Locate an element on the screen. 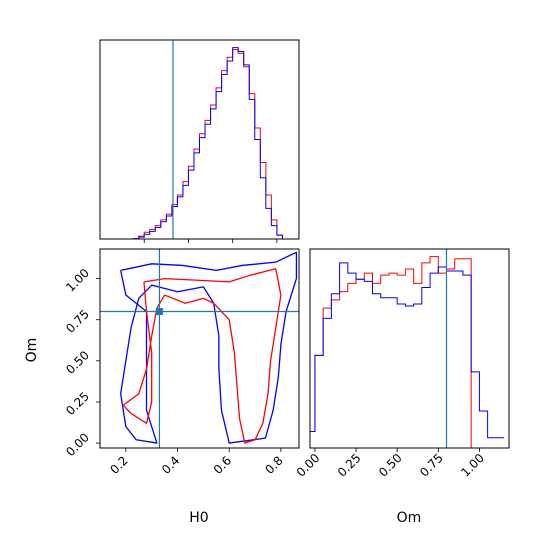  joint-truth-marker is located at coordinates (159, 311).